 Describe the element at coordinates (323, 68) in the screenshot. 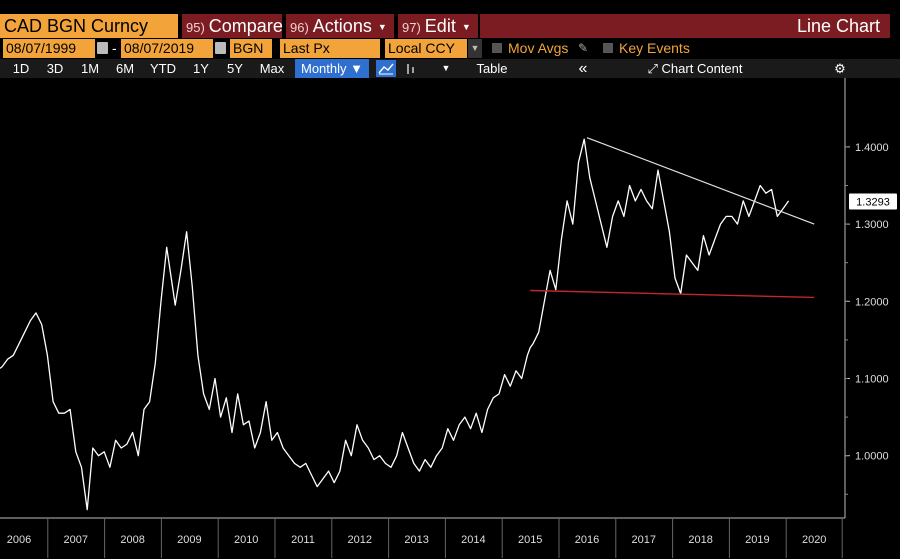

I see `period-label: Monthly` at that location.